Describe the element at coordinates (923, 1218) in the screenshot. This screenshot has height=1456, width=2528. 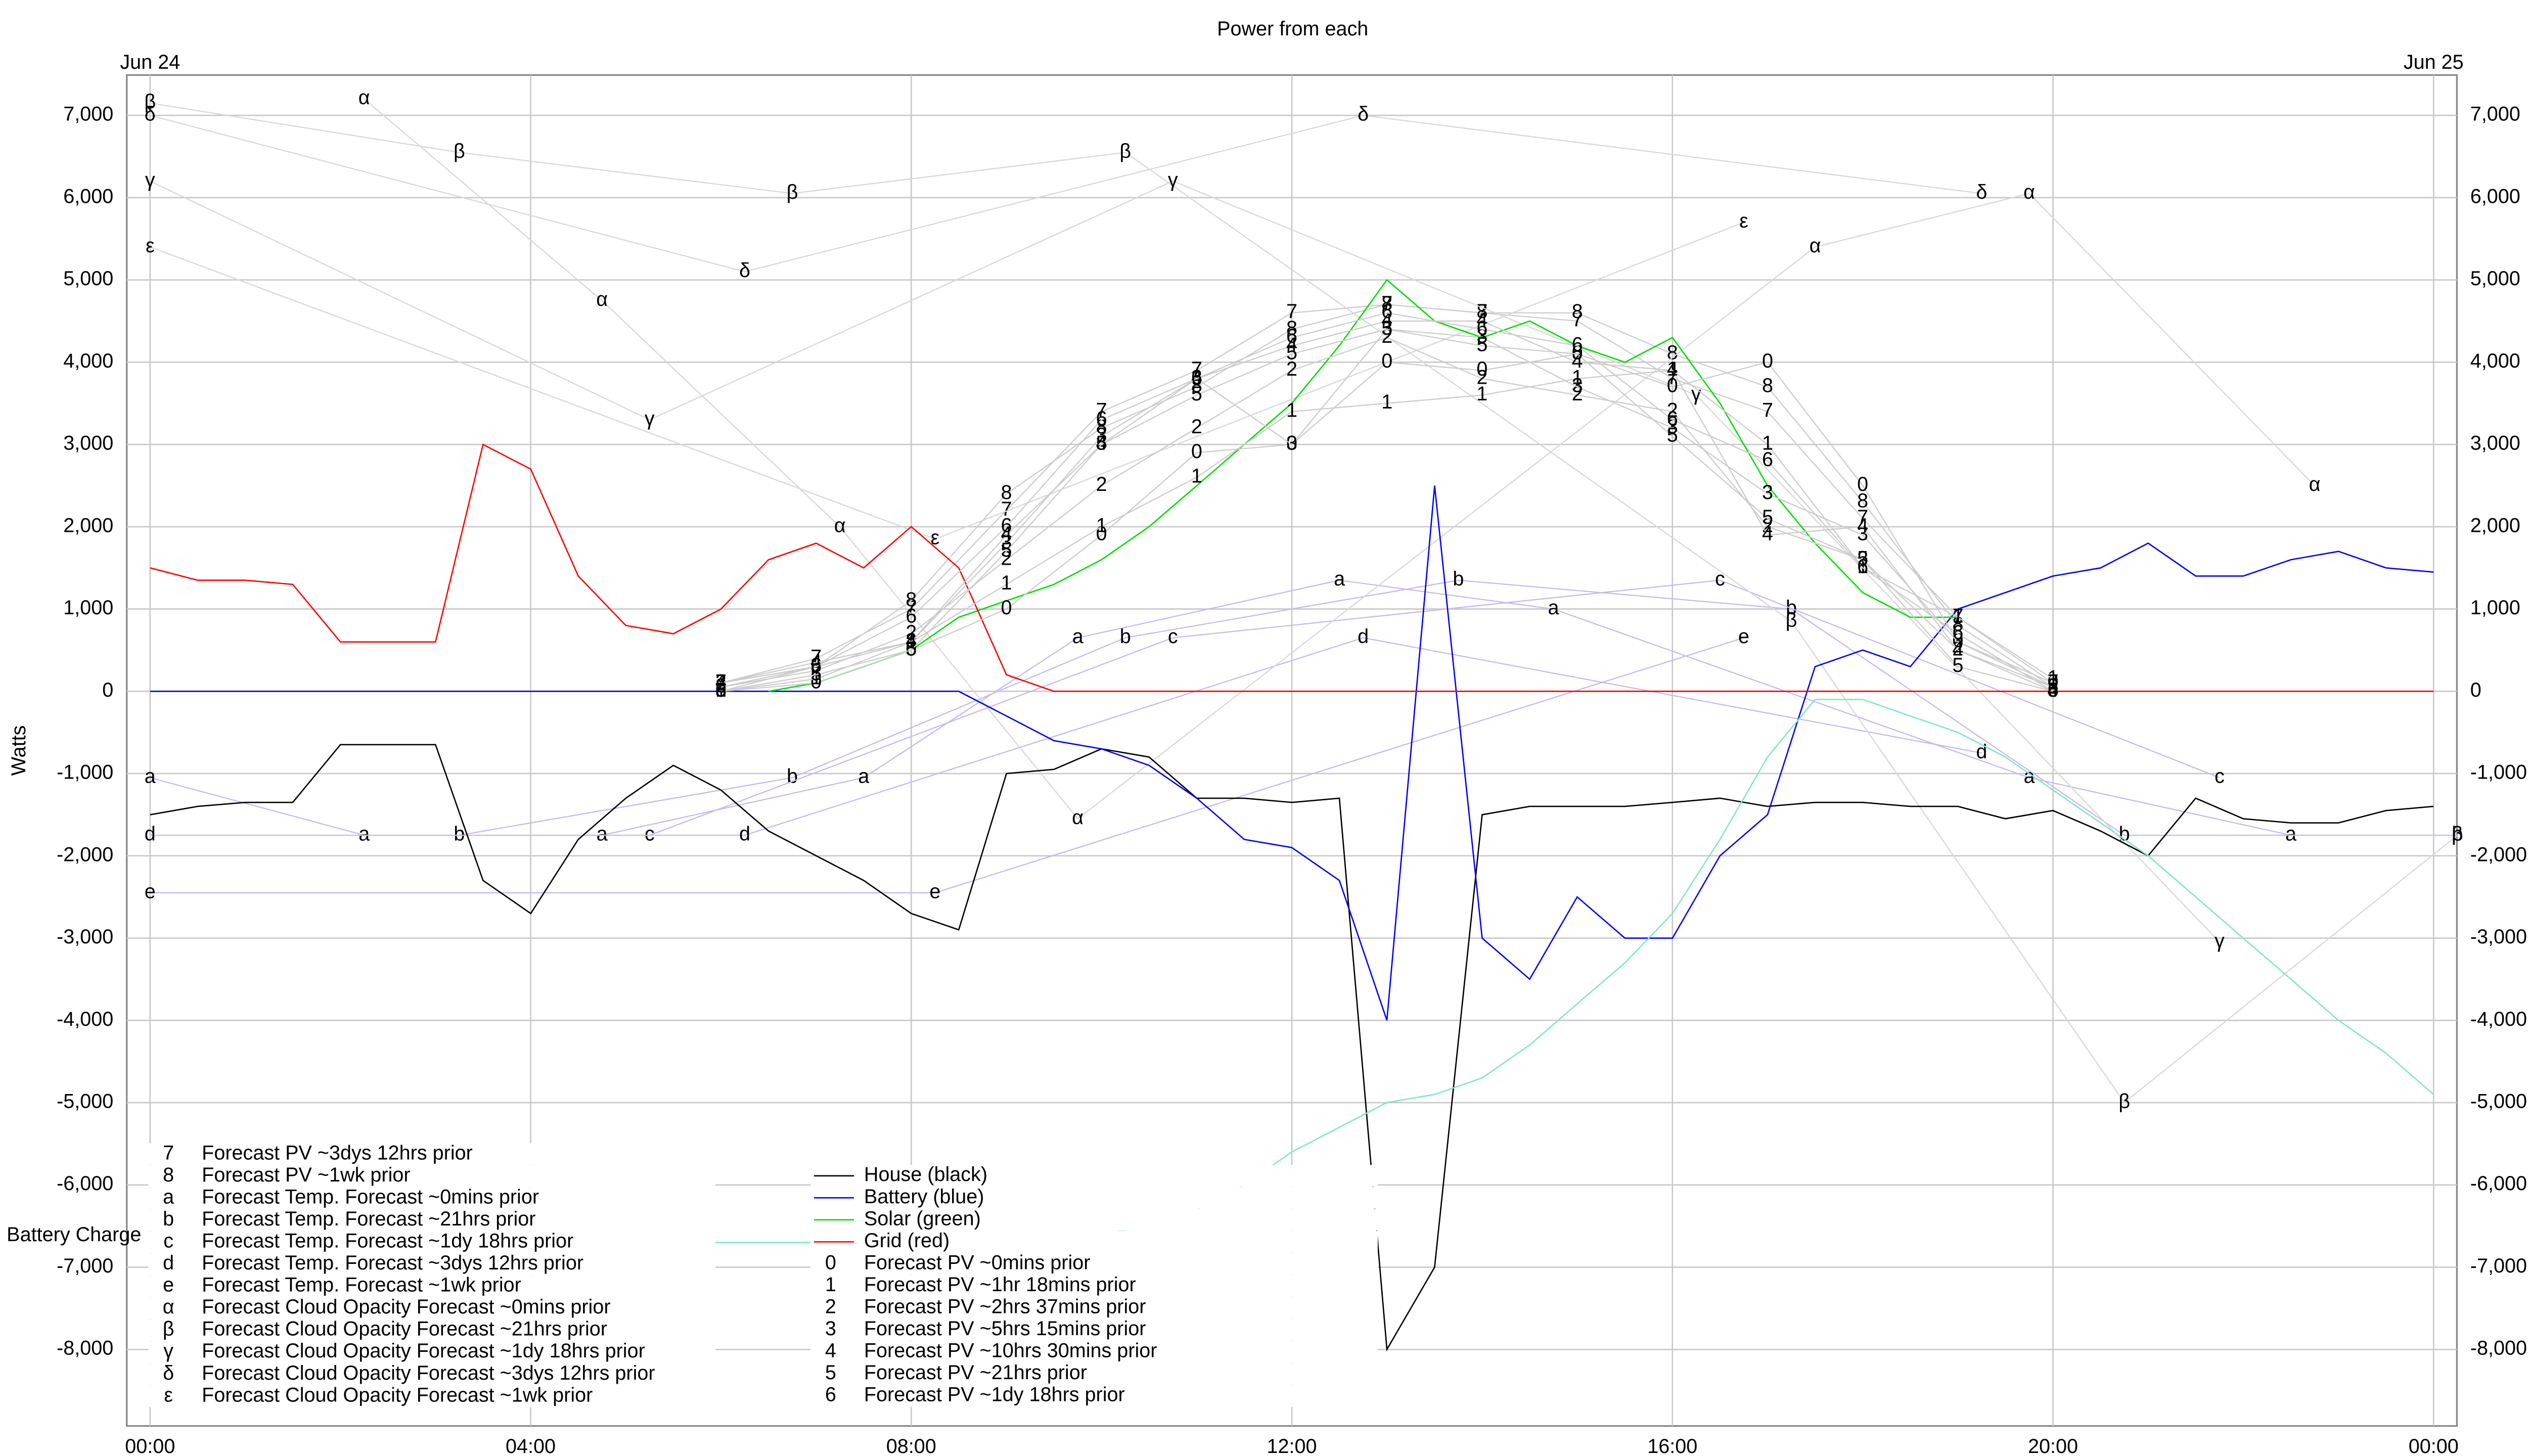
I see `legend-label: Solar (green)` at that location.